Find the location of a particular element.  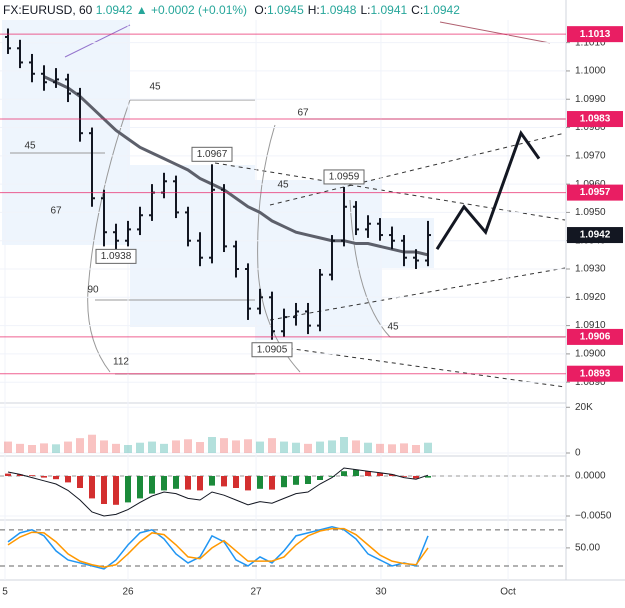

y-tick-label: 1.1010 is located at coordinates (590, 42).